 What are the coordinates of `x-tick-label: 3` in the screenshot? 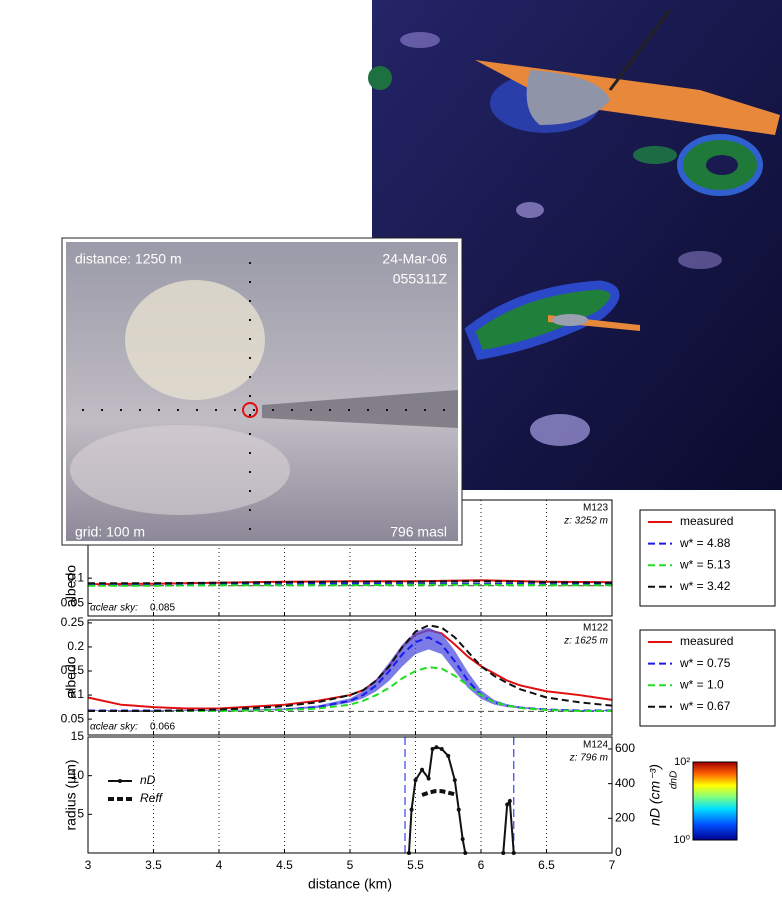 It's located at (88, 865).